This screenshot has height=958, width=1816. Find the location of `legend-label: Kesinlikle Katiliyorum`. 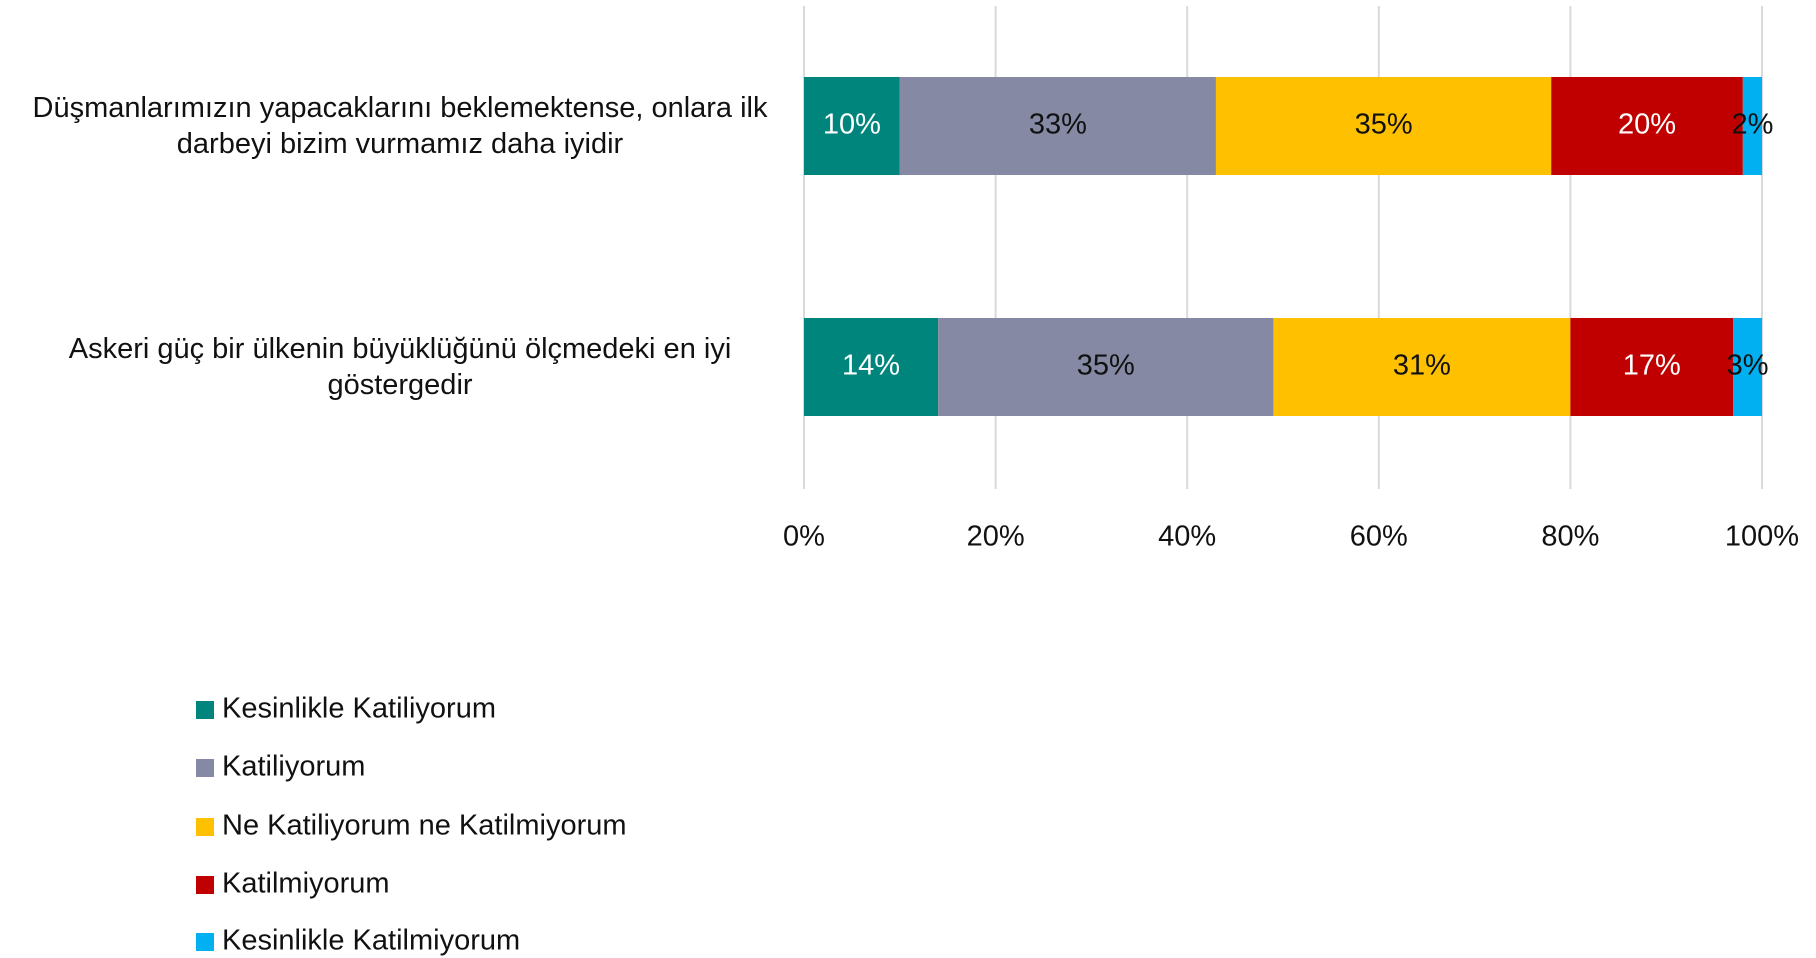

legend-label: Kesinlikle Katiliyorum is located at coordinates (359, 709).